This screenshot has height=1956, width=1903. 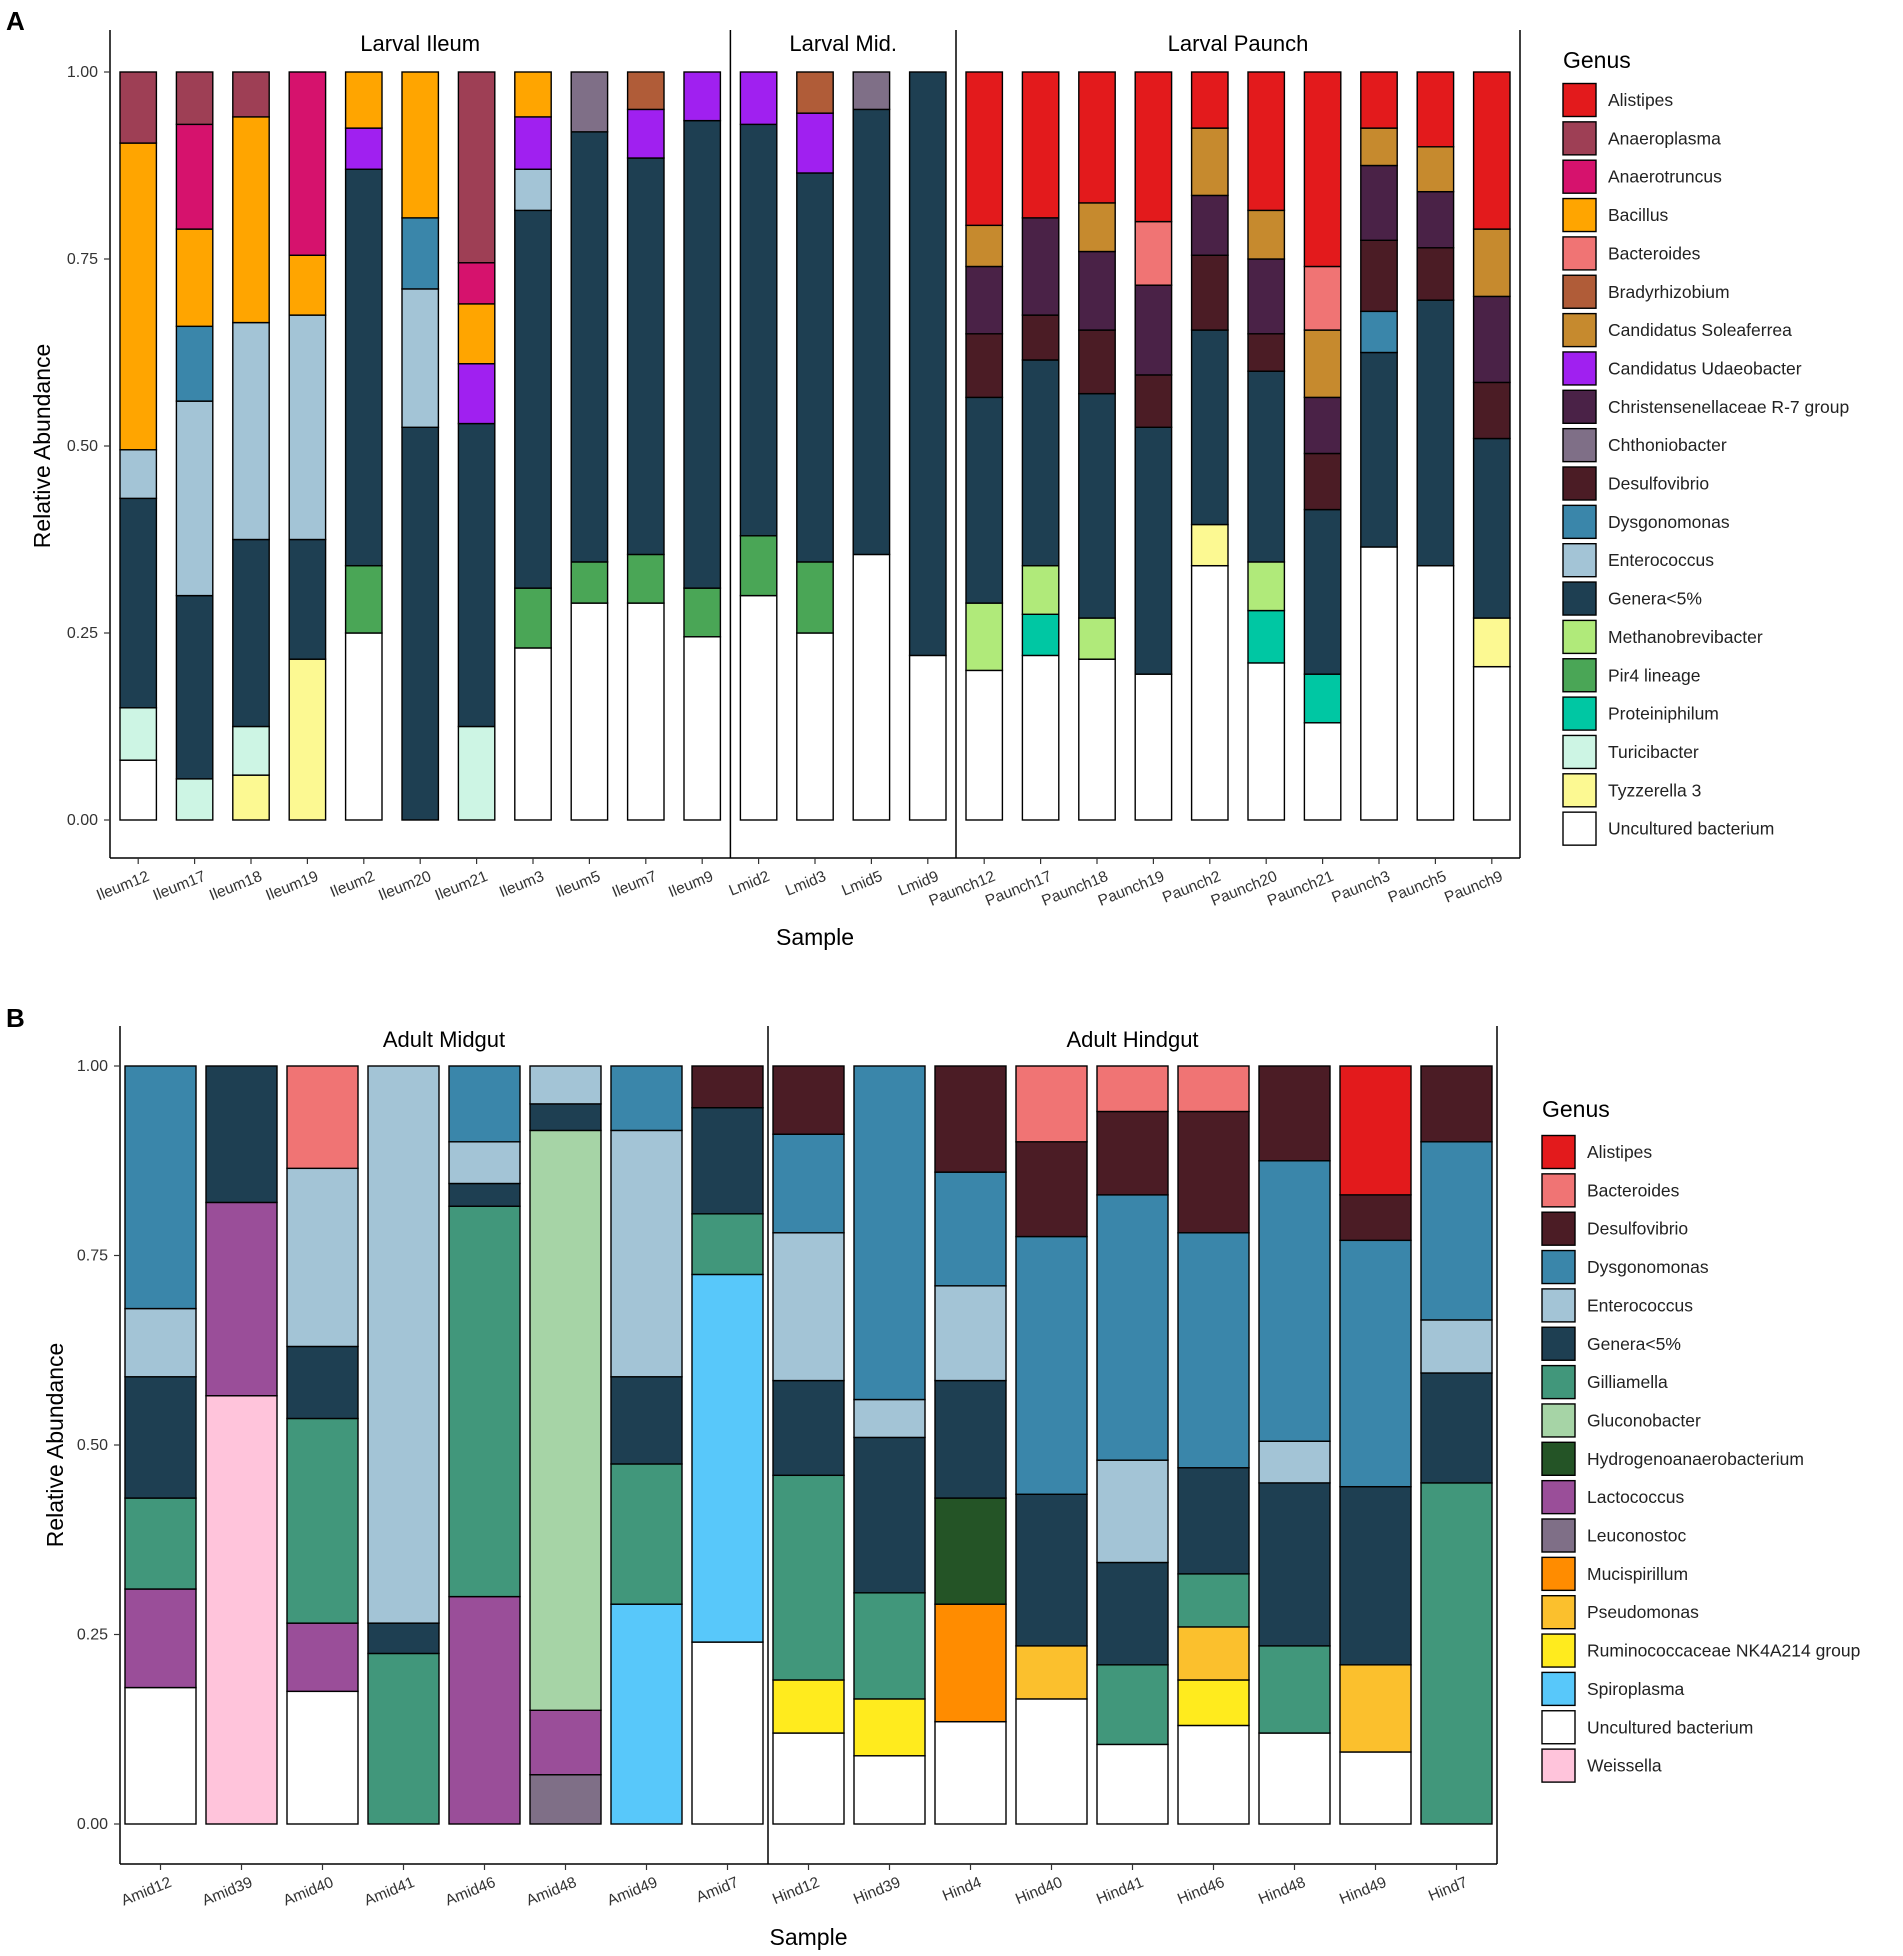 What do you see at coordinates (363, 599) in the screenshot?
I see `bar-segment-ileum2-pir4-lineage` at bounding box center [363, 599].